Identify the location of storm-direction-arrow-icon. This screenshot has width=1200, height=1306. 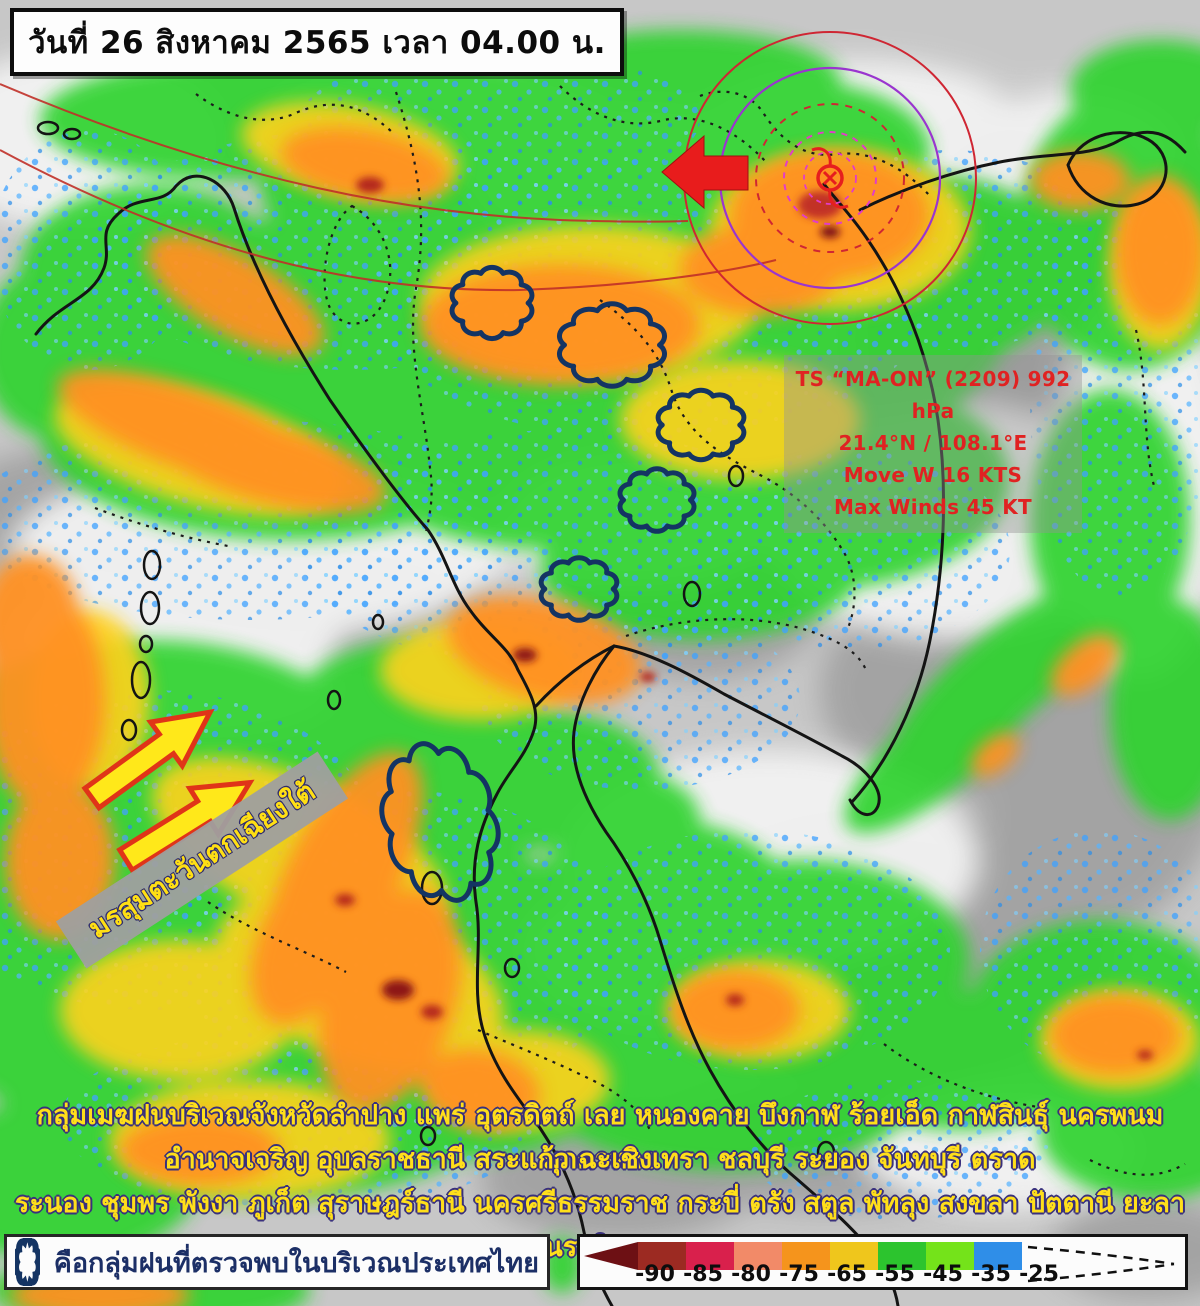
(705, 172).